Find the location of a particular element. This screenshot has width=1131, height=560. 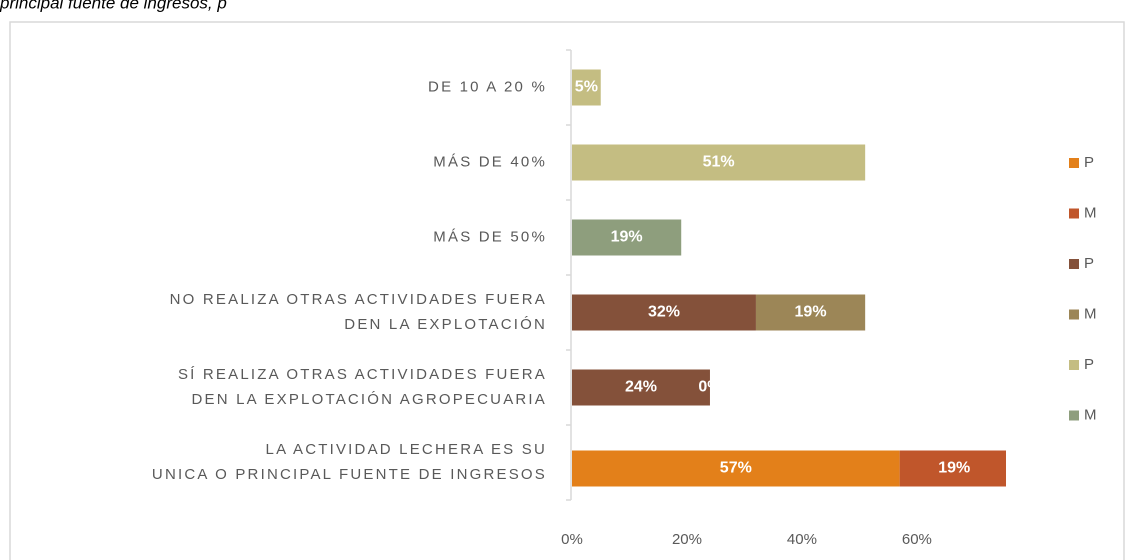

value-label: 57% is located at coordinates (736, 468).